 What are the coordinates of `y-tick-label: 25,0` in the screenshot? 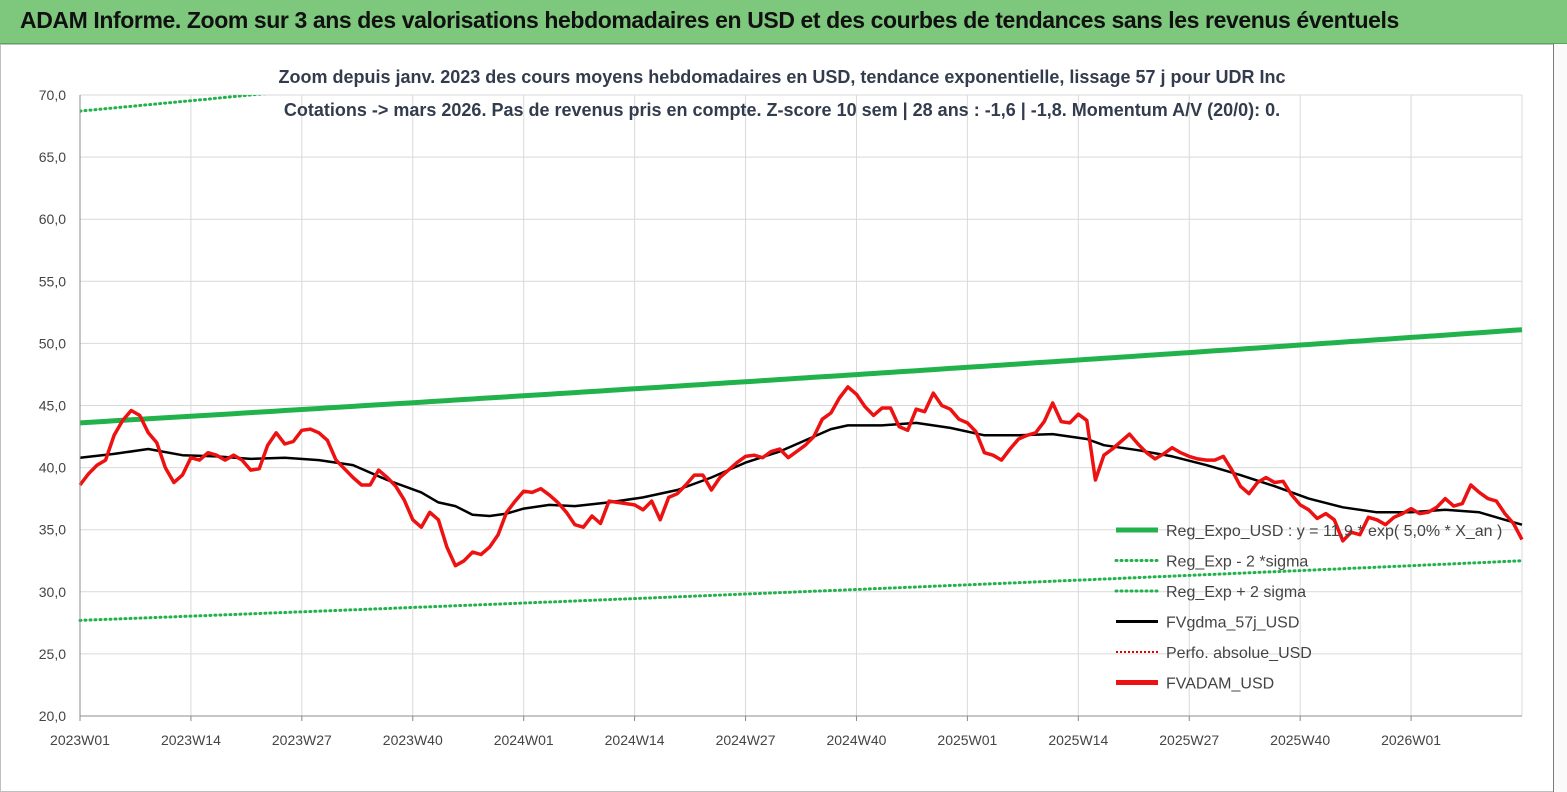 It's located at (52, 654).